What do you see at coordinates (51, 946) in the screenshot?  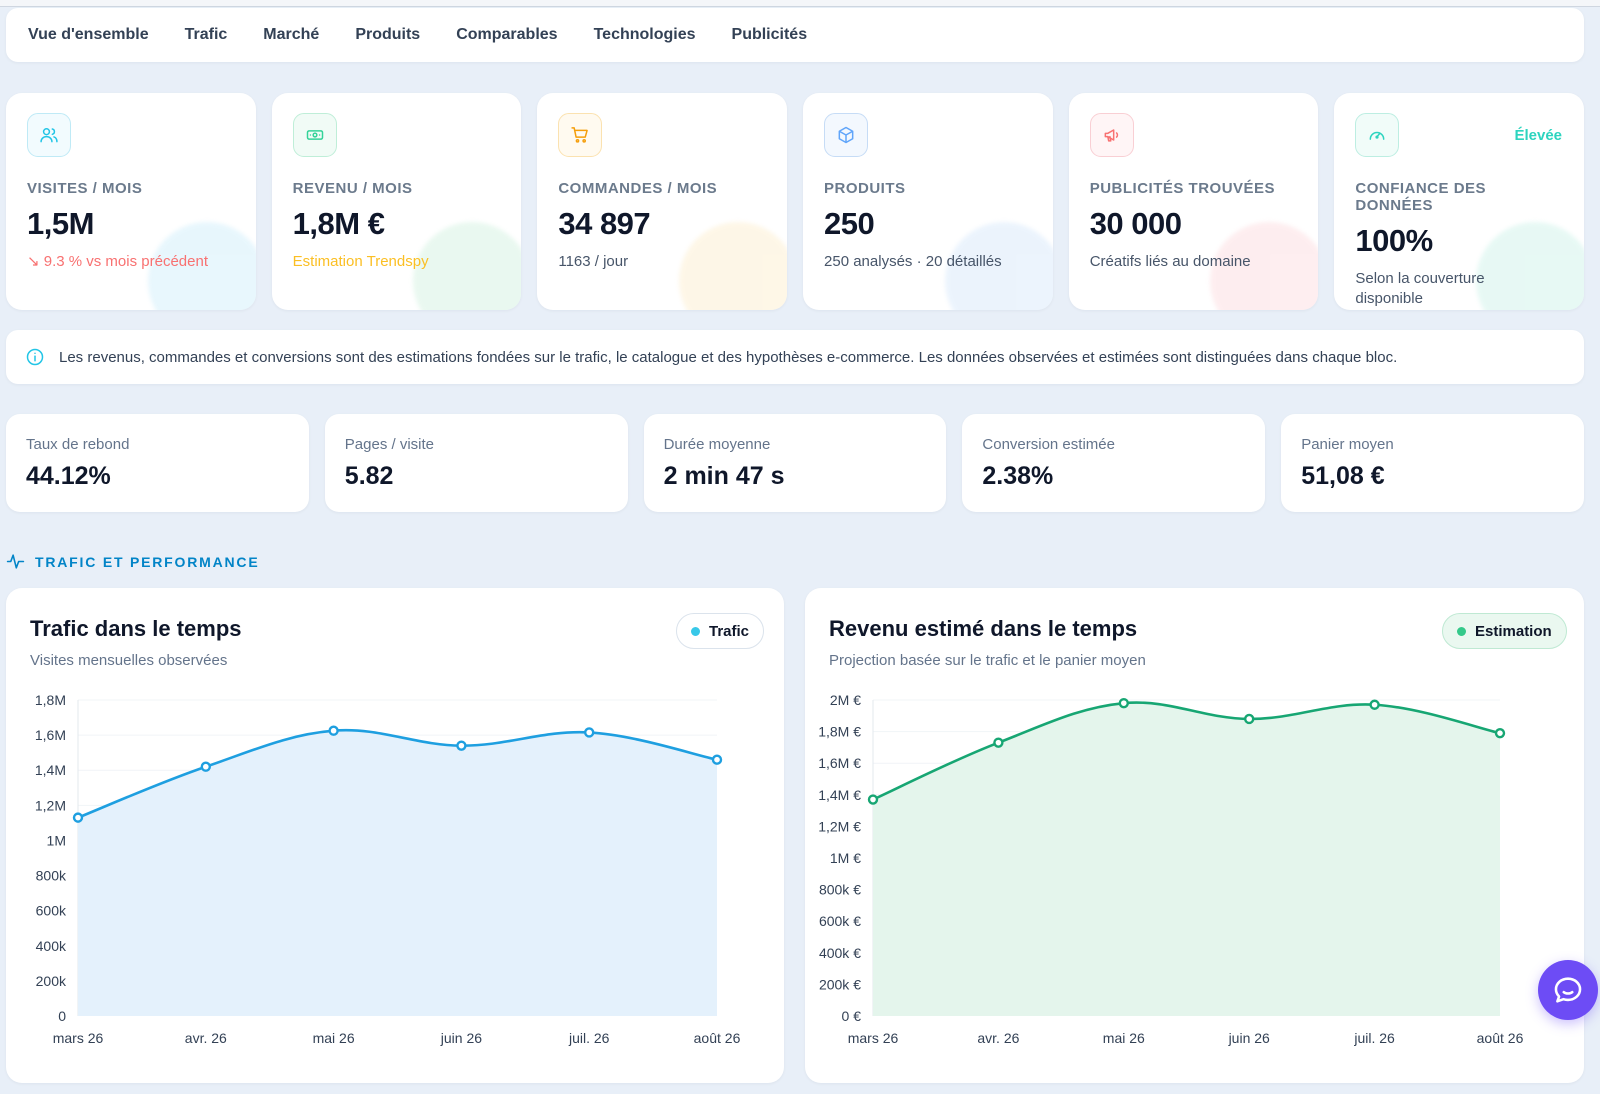 I see `y-tick-label: 400k` at bounding box center [51, 946].